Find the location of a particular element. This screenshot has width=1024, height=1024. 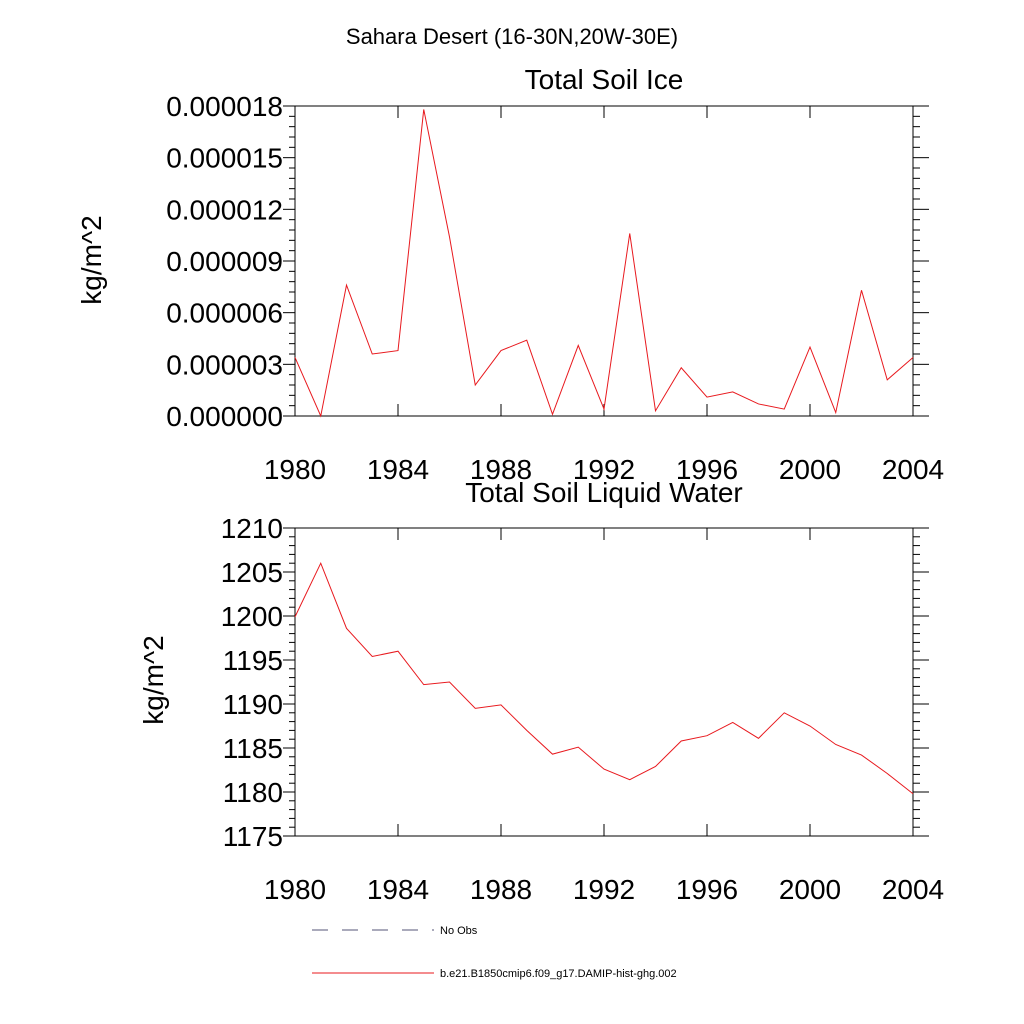

legend-label-no-obs: No Obs is located at coordinates (459, 931).